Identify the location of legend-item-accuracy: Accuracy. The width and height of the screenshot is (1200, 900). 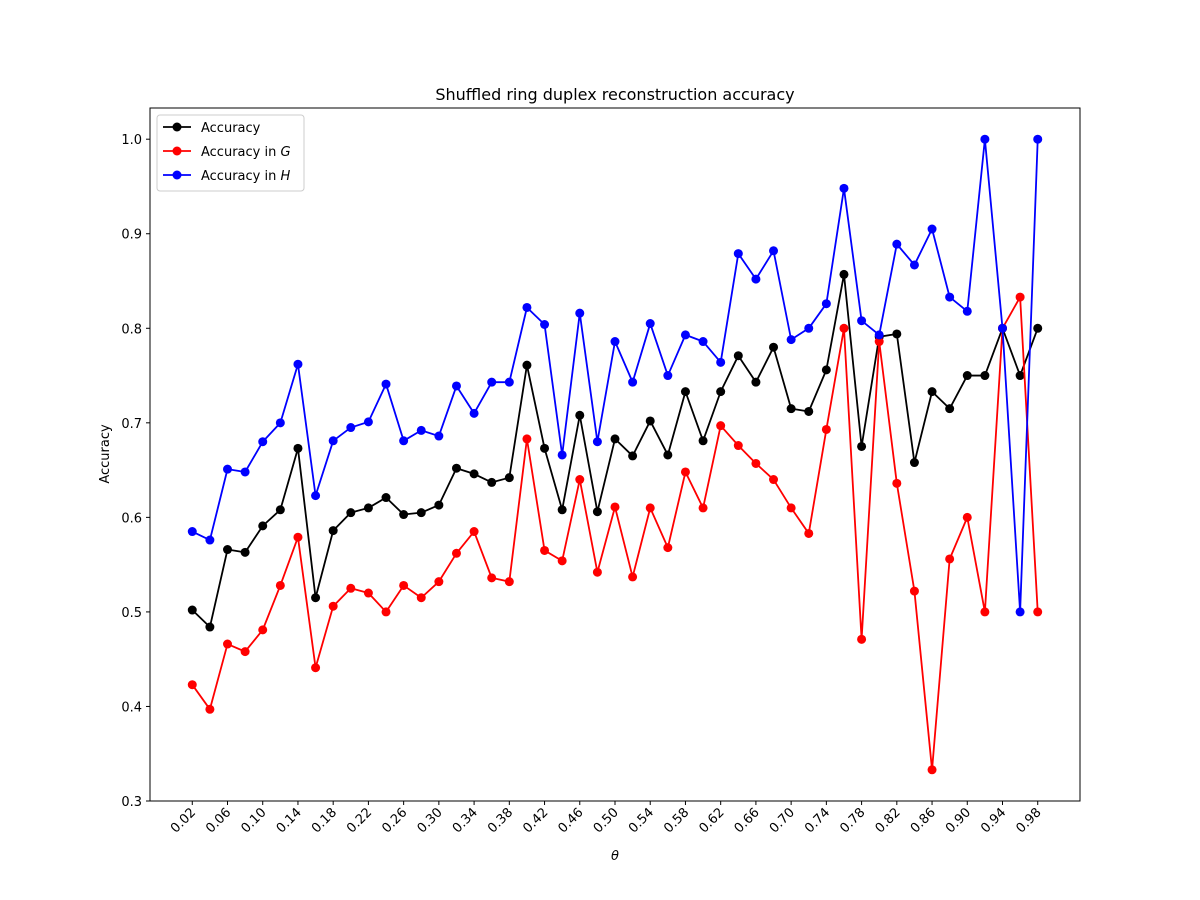
(212, 128).